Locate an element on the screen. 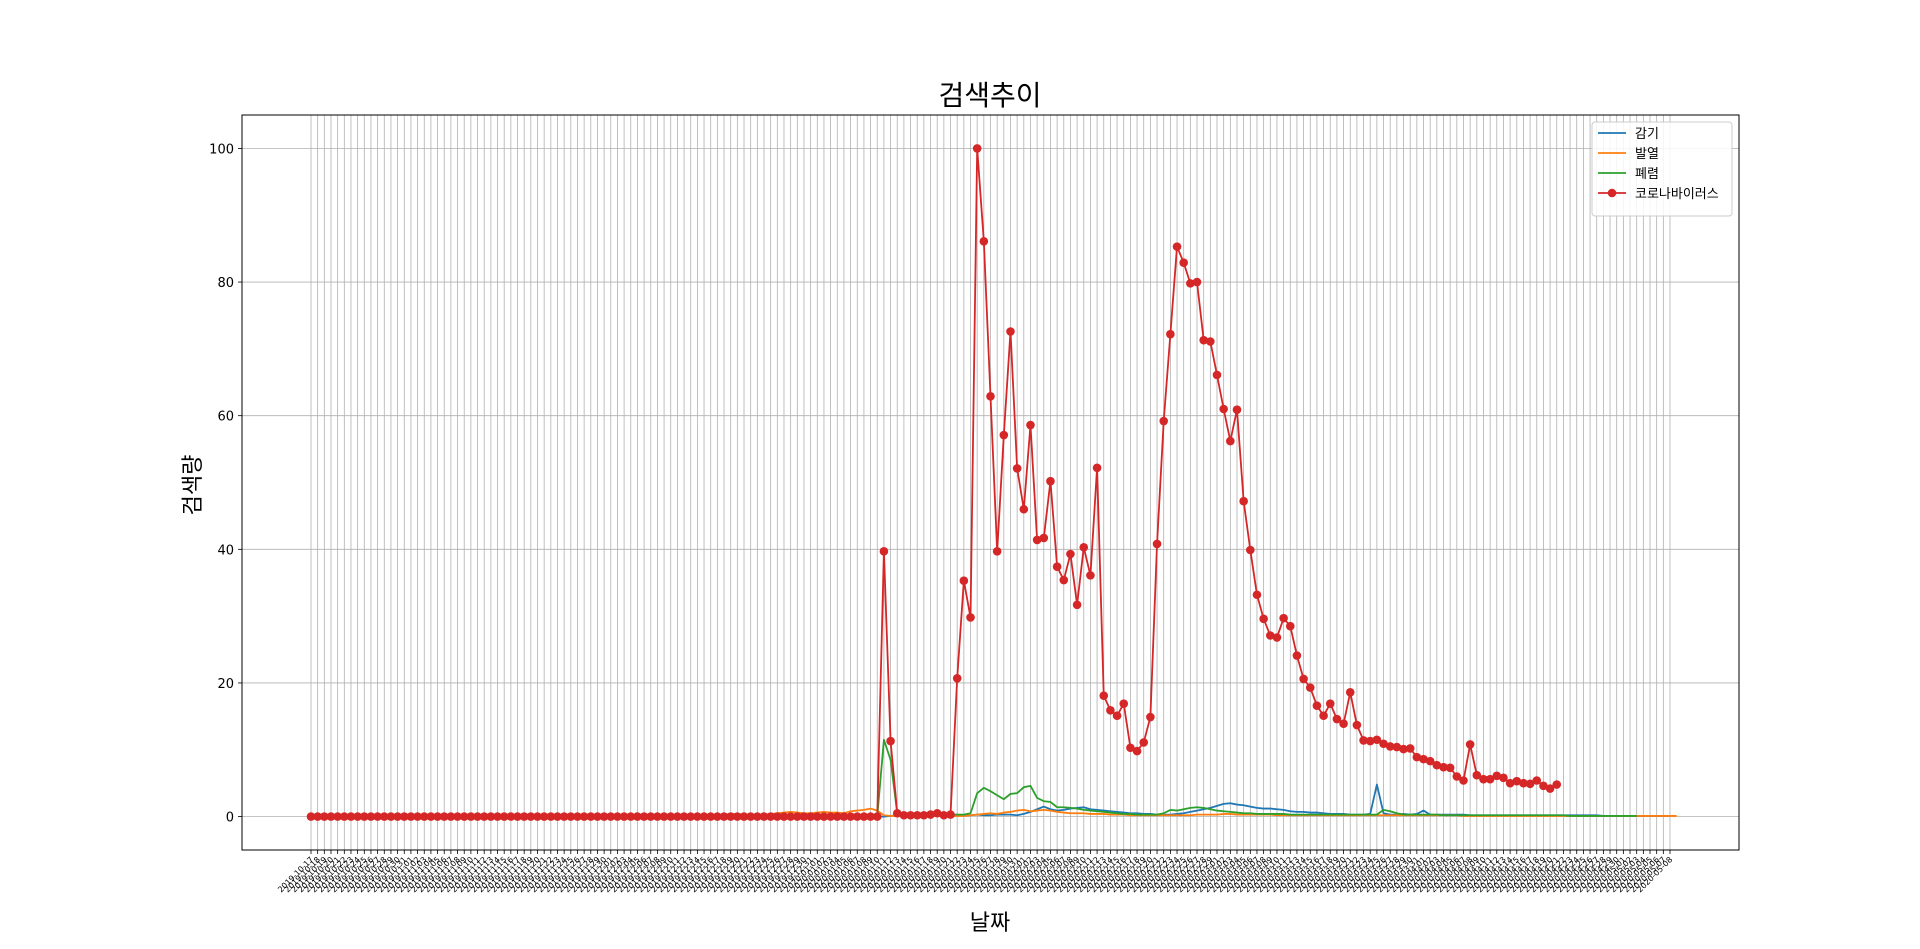  legend-label: 감기 is located at coordinates (1647, 134).